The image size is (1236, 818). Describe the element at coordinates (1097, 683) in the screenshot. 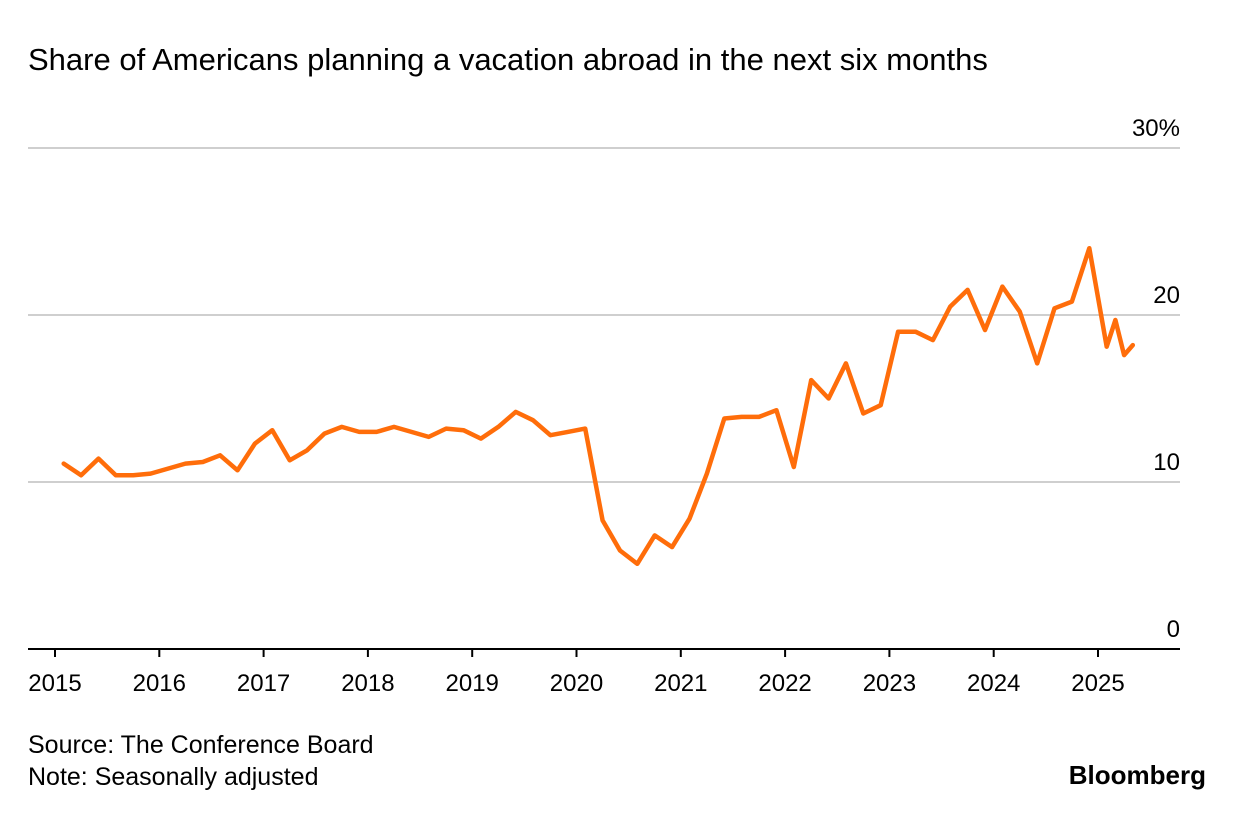

I see `x-tick-label: 2025` at that location.